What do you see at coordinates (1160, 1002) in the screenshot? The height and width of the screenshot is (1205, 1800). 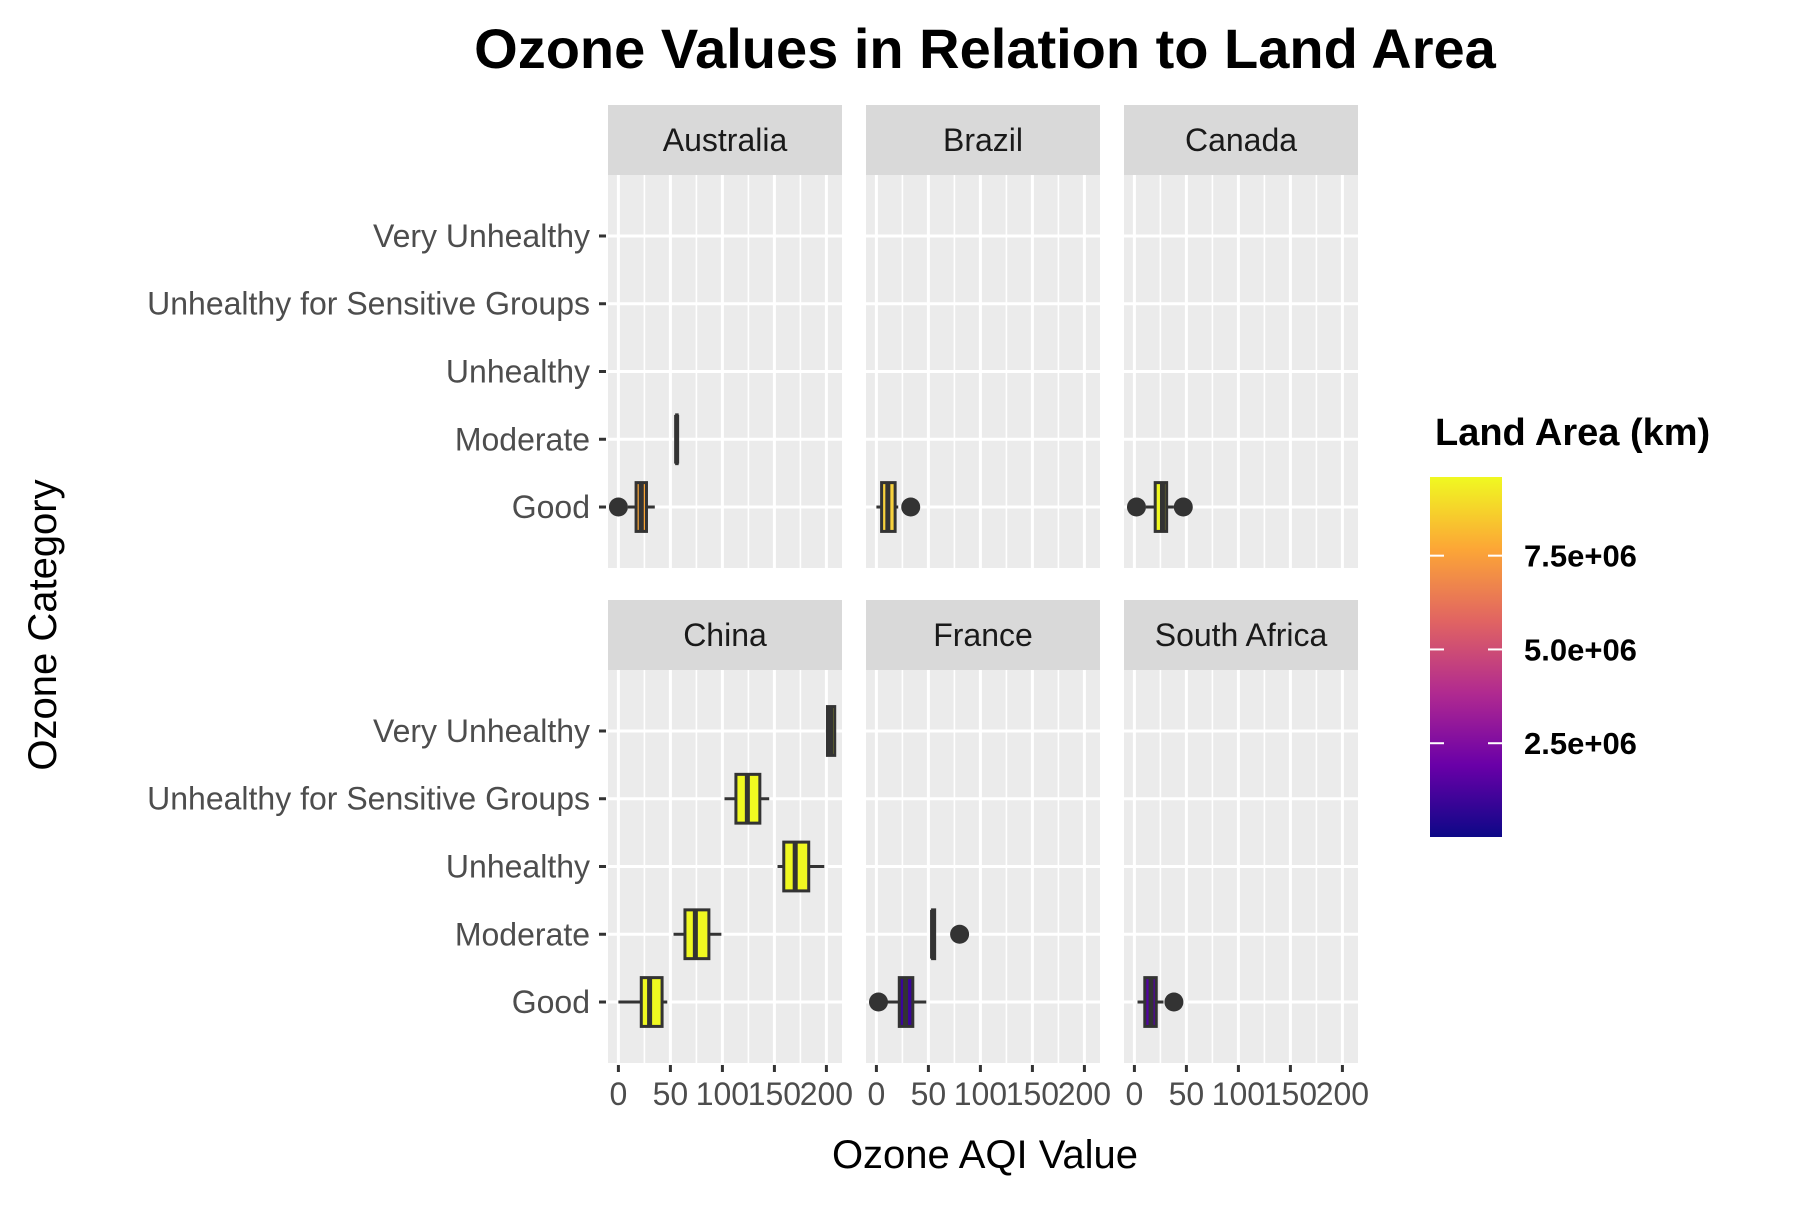 I see `box-south-africa-good` at bounding box center [1160, 1002].